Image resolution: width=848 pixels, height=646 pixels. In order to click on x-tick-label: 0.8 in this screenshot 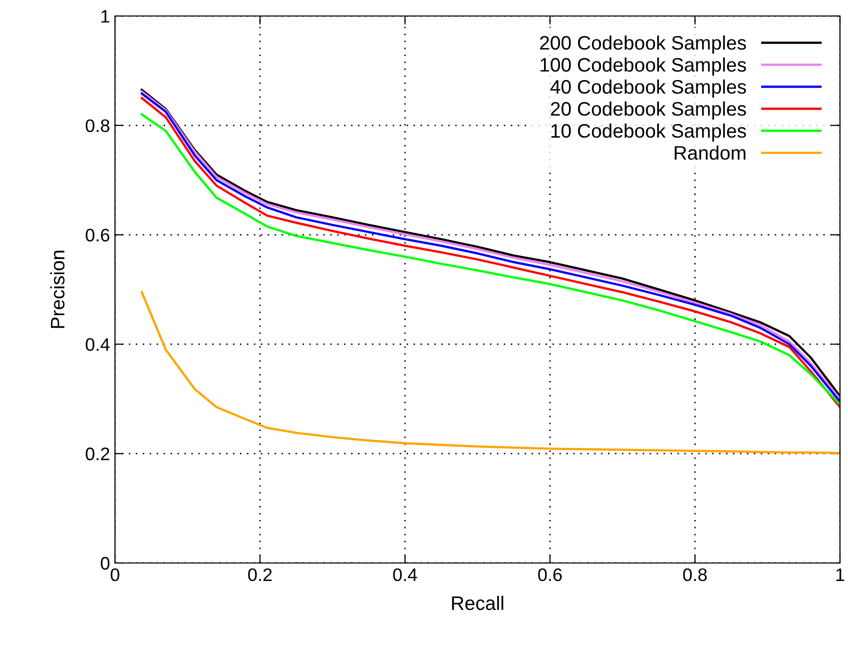, I will do `click(695, 575)`.